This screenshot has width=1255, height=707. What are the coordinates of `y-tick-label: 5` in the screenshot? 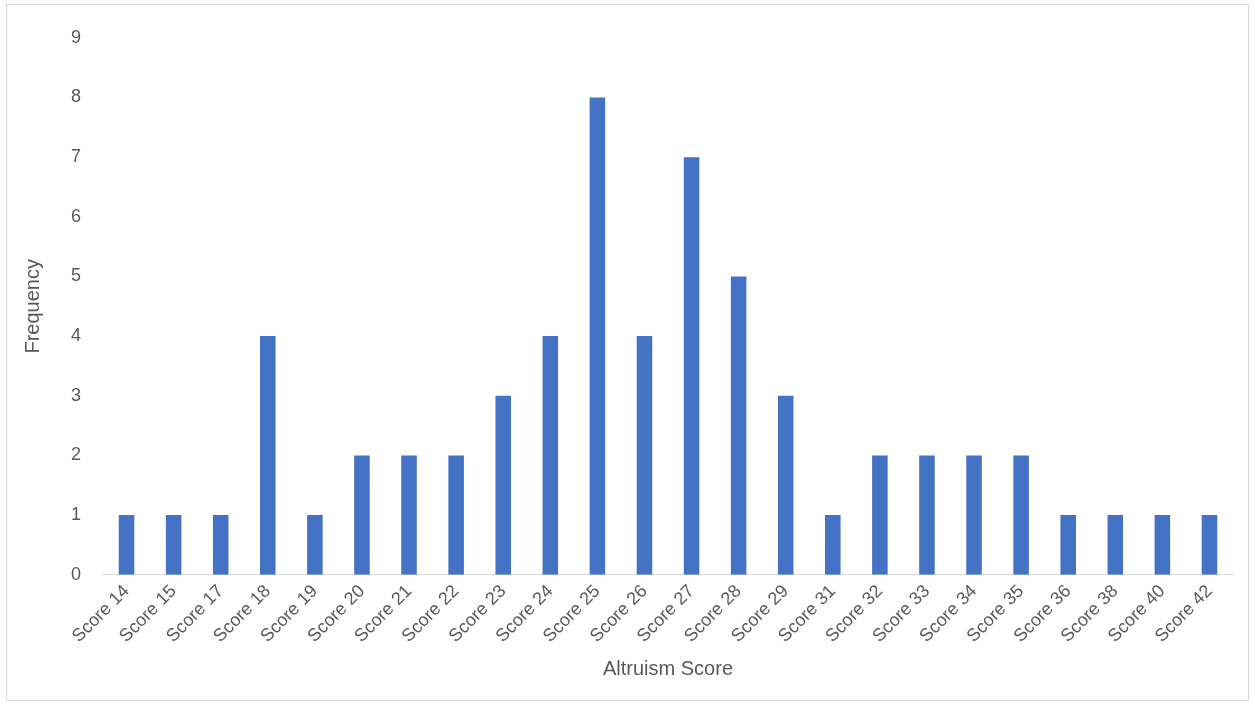 It's located at (76, 275).